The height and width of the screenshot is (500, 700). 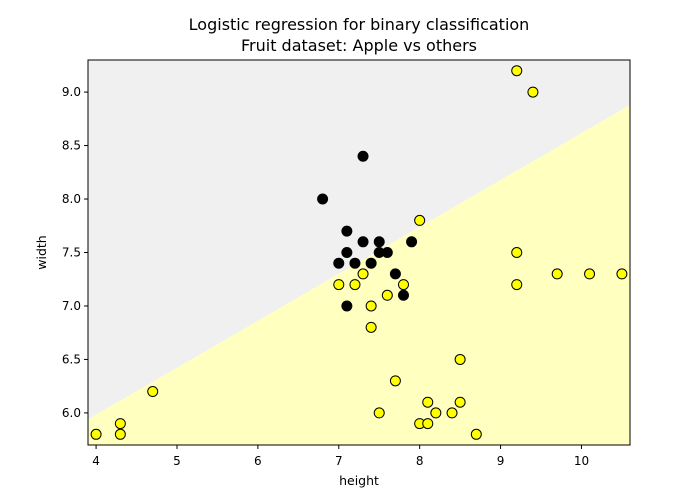 I want to click on chart-subtitle: Fruit dataset: Apple vs others, so click(x=359, y=45).